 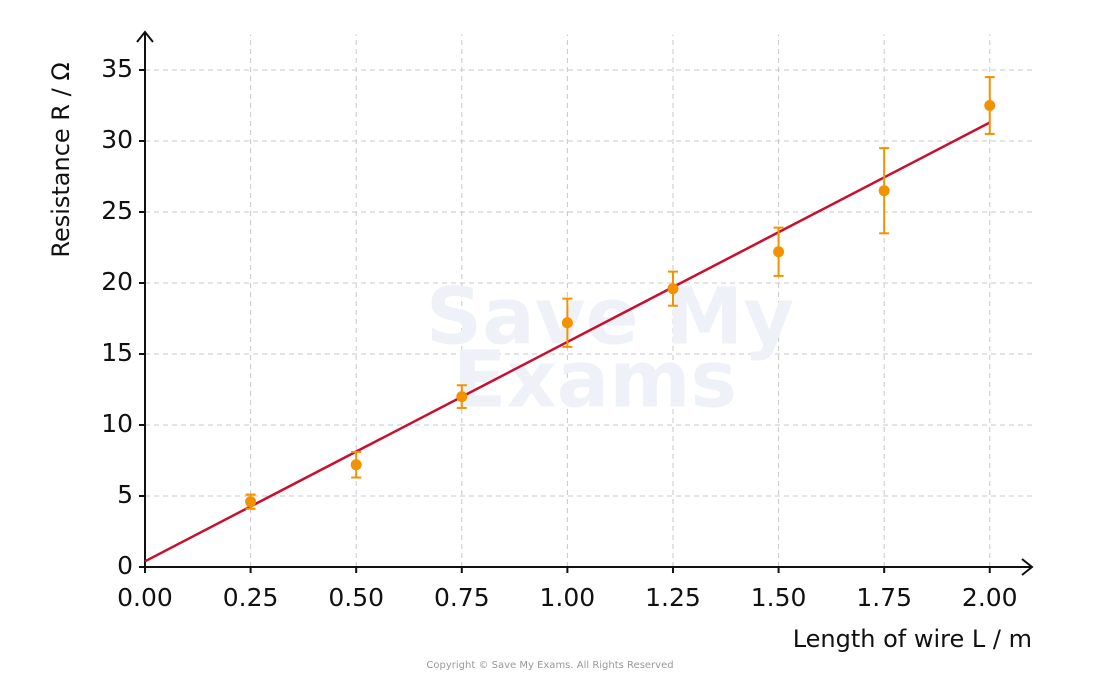 I want to click on y-tick-label: 10, so click(x=117, y=423).